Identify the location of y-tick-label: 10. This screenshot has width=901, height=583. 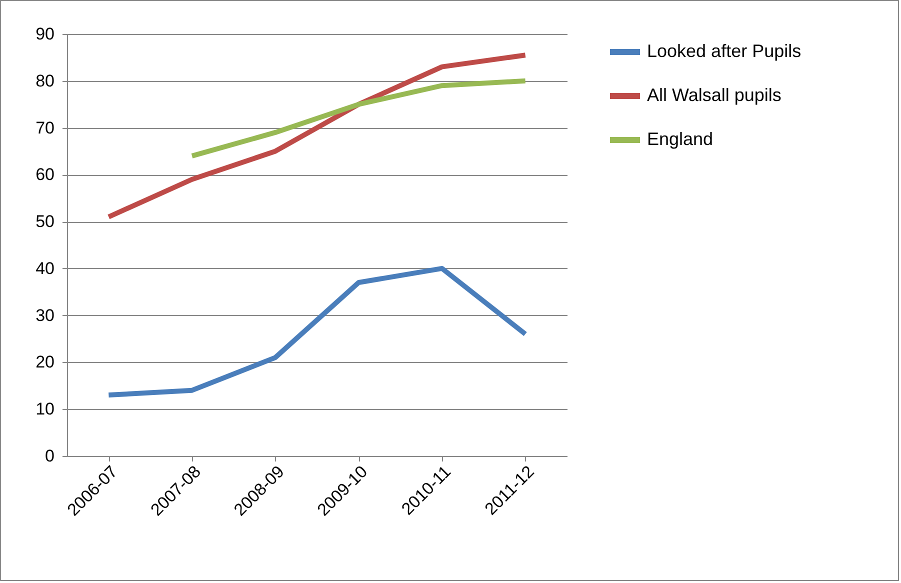
(45, 409).